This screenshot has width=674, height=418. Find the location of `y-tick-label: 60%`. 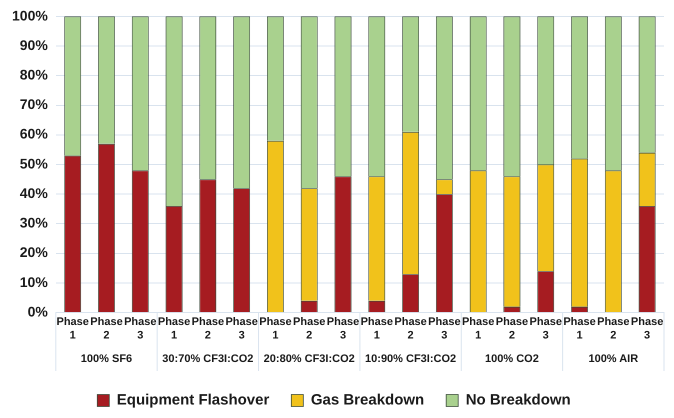

y-tick-label: 60% is located at coordinates (34, 134).